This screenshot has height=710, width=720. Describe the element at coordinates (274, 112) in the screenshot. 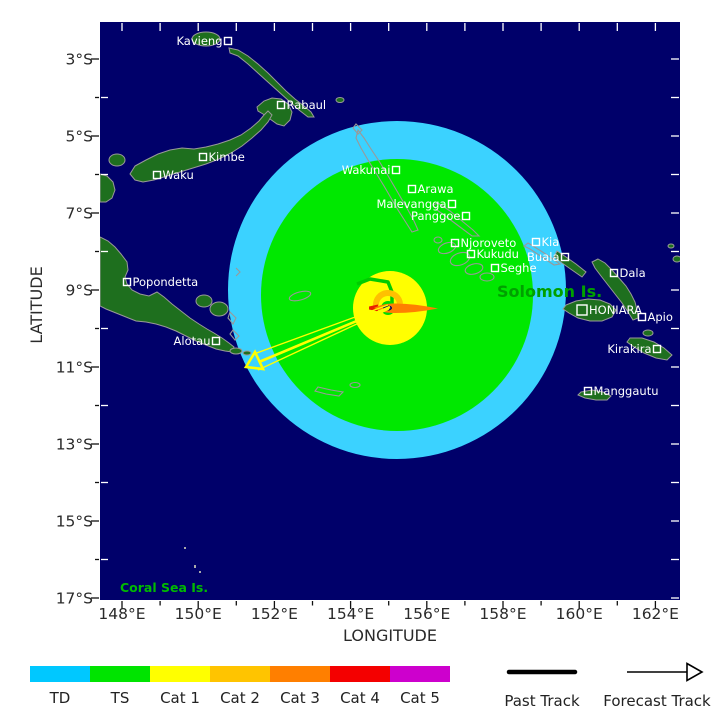

I see `island-gazelle-peninsula` at that location.